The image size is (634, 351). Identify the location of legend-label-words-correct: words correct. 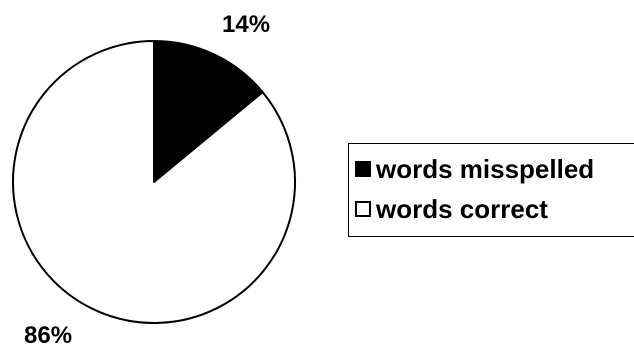
(462, 209).